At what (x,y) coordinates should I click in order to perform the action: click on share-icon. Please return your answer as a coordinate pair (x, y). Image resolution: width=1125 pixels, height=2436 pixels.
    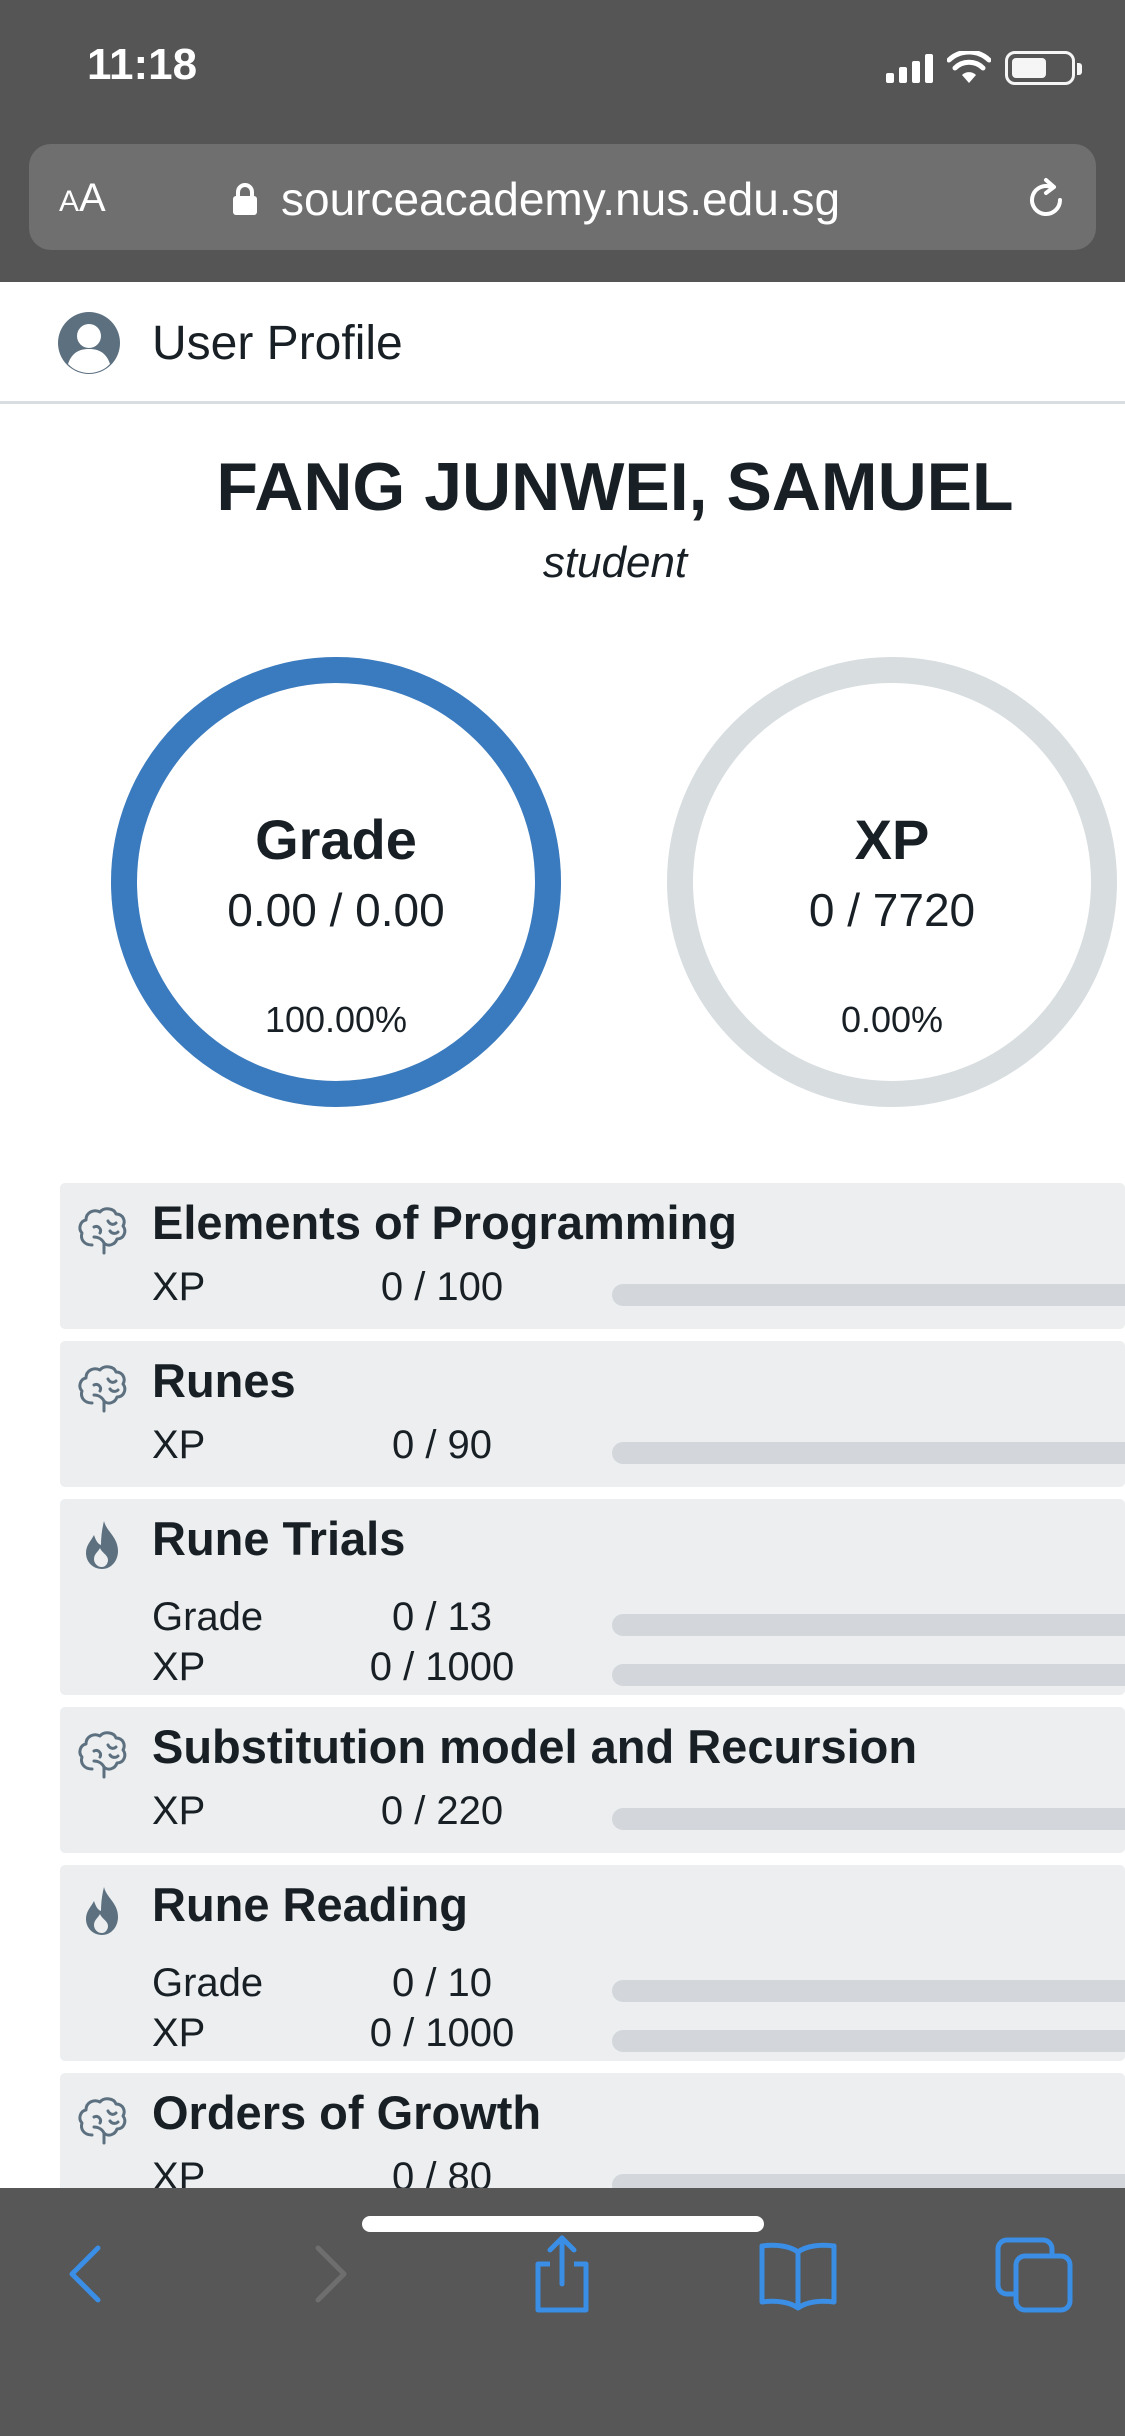
    Looking at the image, I should click on (562, 2274).